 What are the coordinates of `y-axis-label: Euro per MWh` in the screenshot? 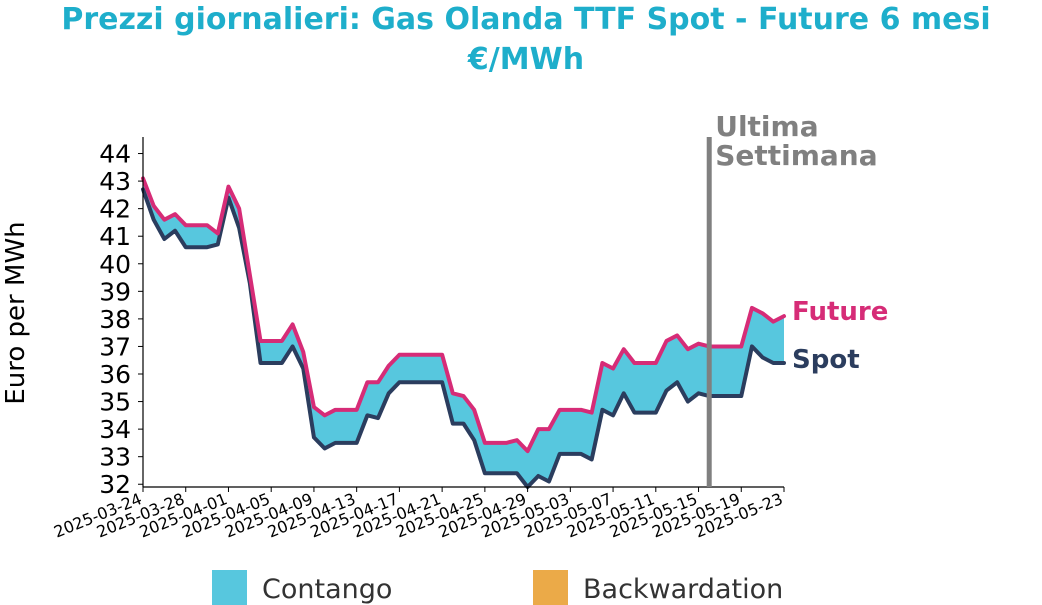 It's located at (16, 312).